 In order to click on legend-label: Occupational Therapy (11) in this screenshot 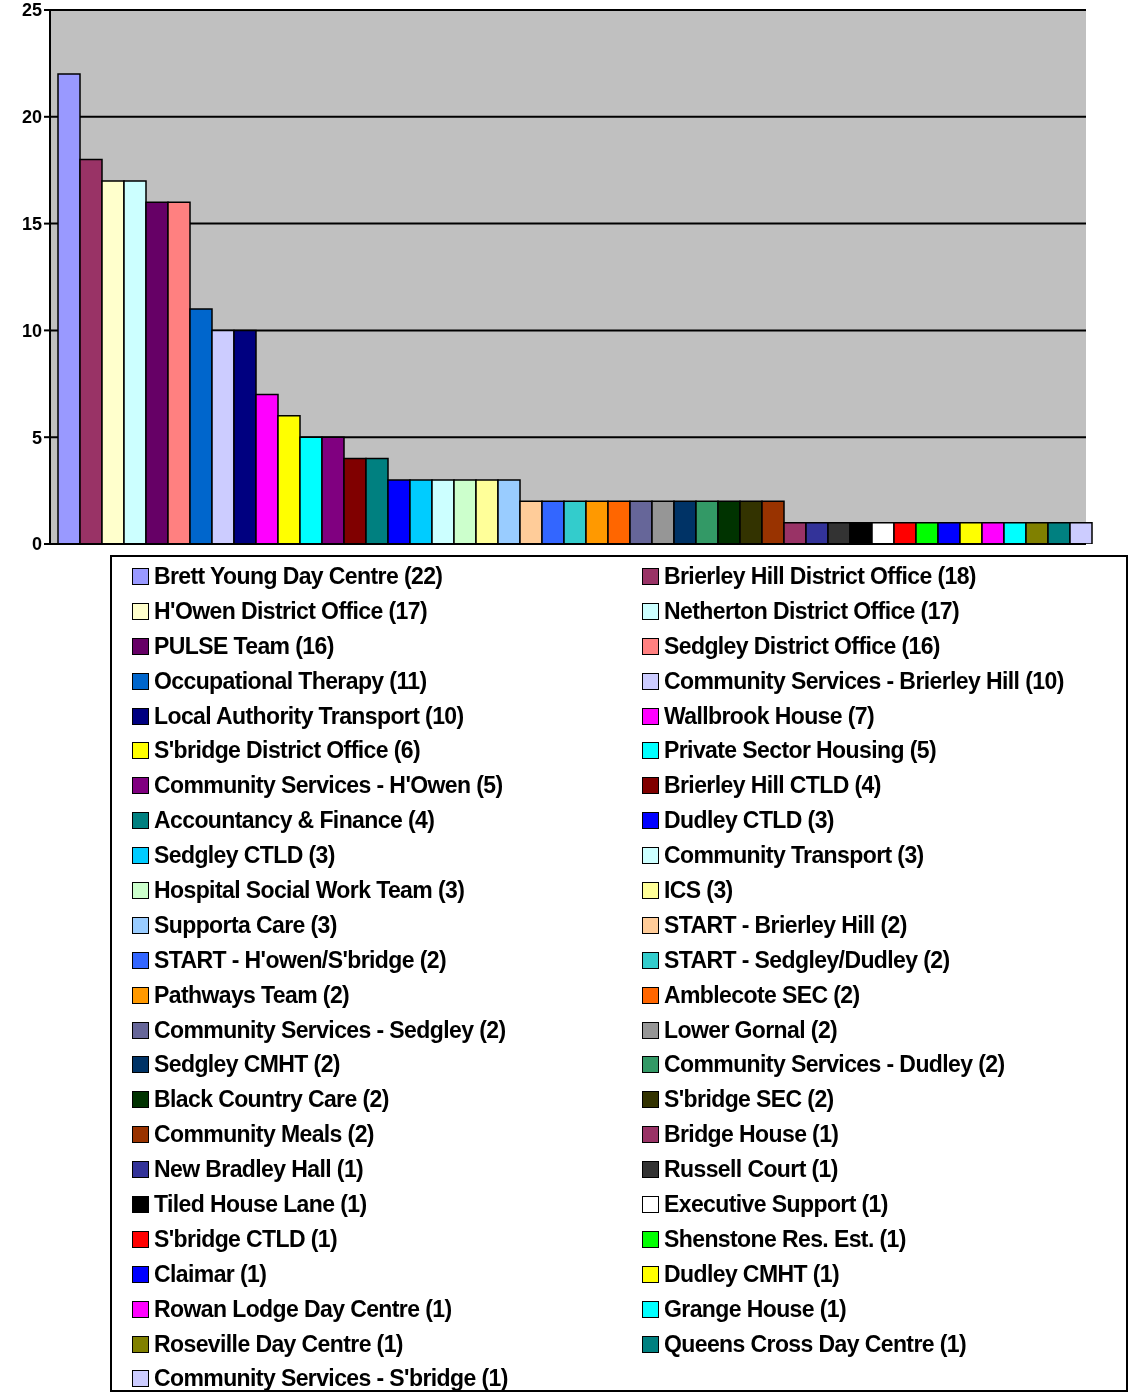, I will do `click(290, 681)`.